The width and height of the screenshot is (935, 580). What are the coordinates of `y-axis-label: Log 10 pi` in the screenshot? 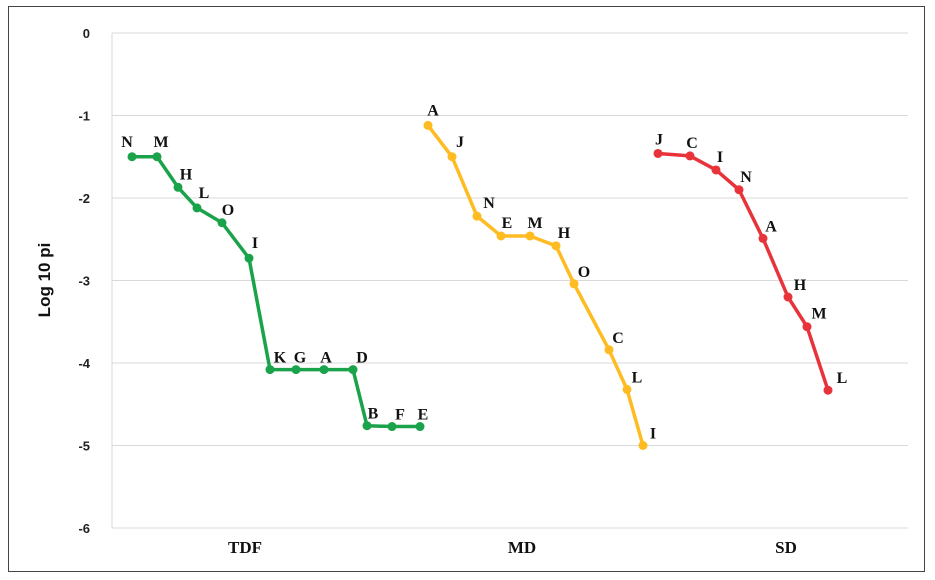 It's located at (44, 280).